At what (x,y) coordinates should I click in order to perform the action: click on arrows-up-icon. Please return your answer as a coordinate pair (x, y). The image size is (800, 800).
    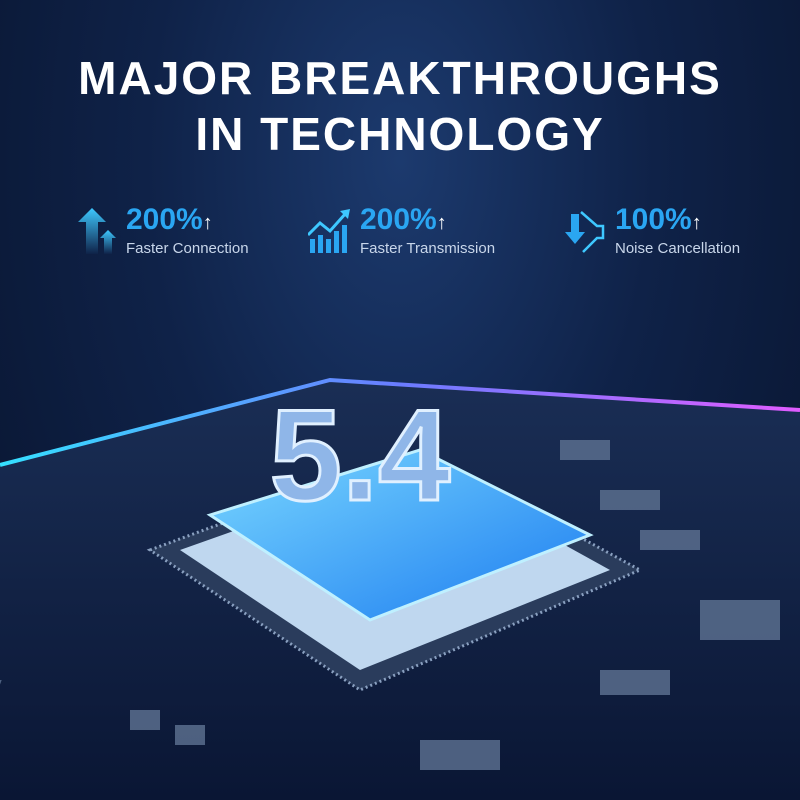
    Looking at the image, I should click on (97, 231).